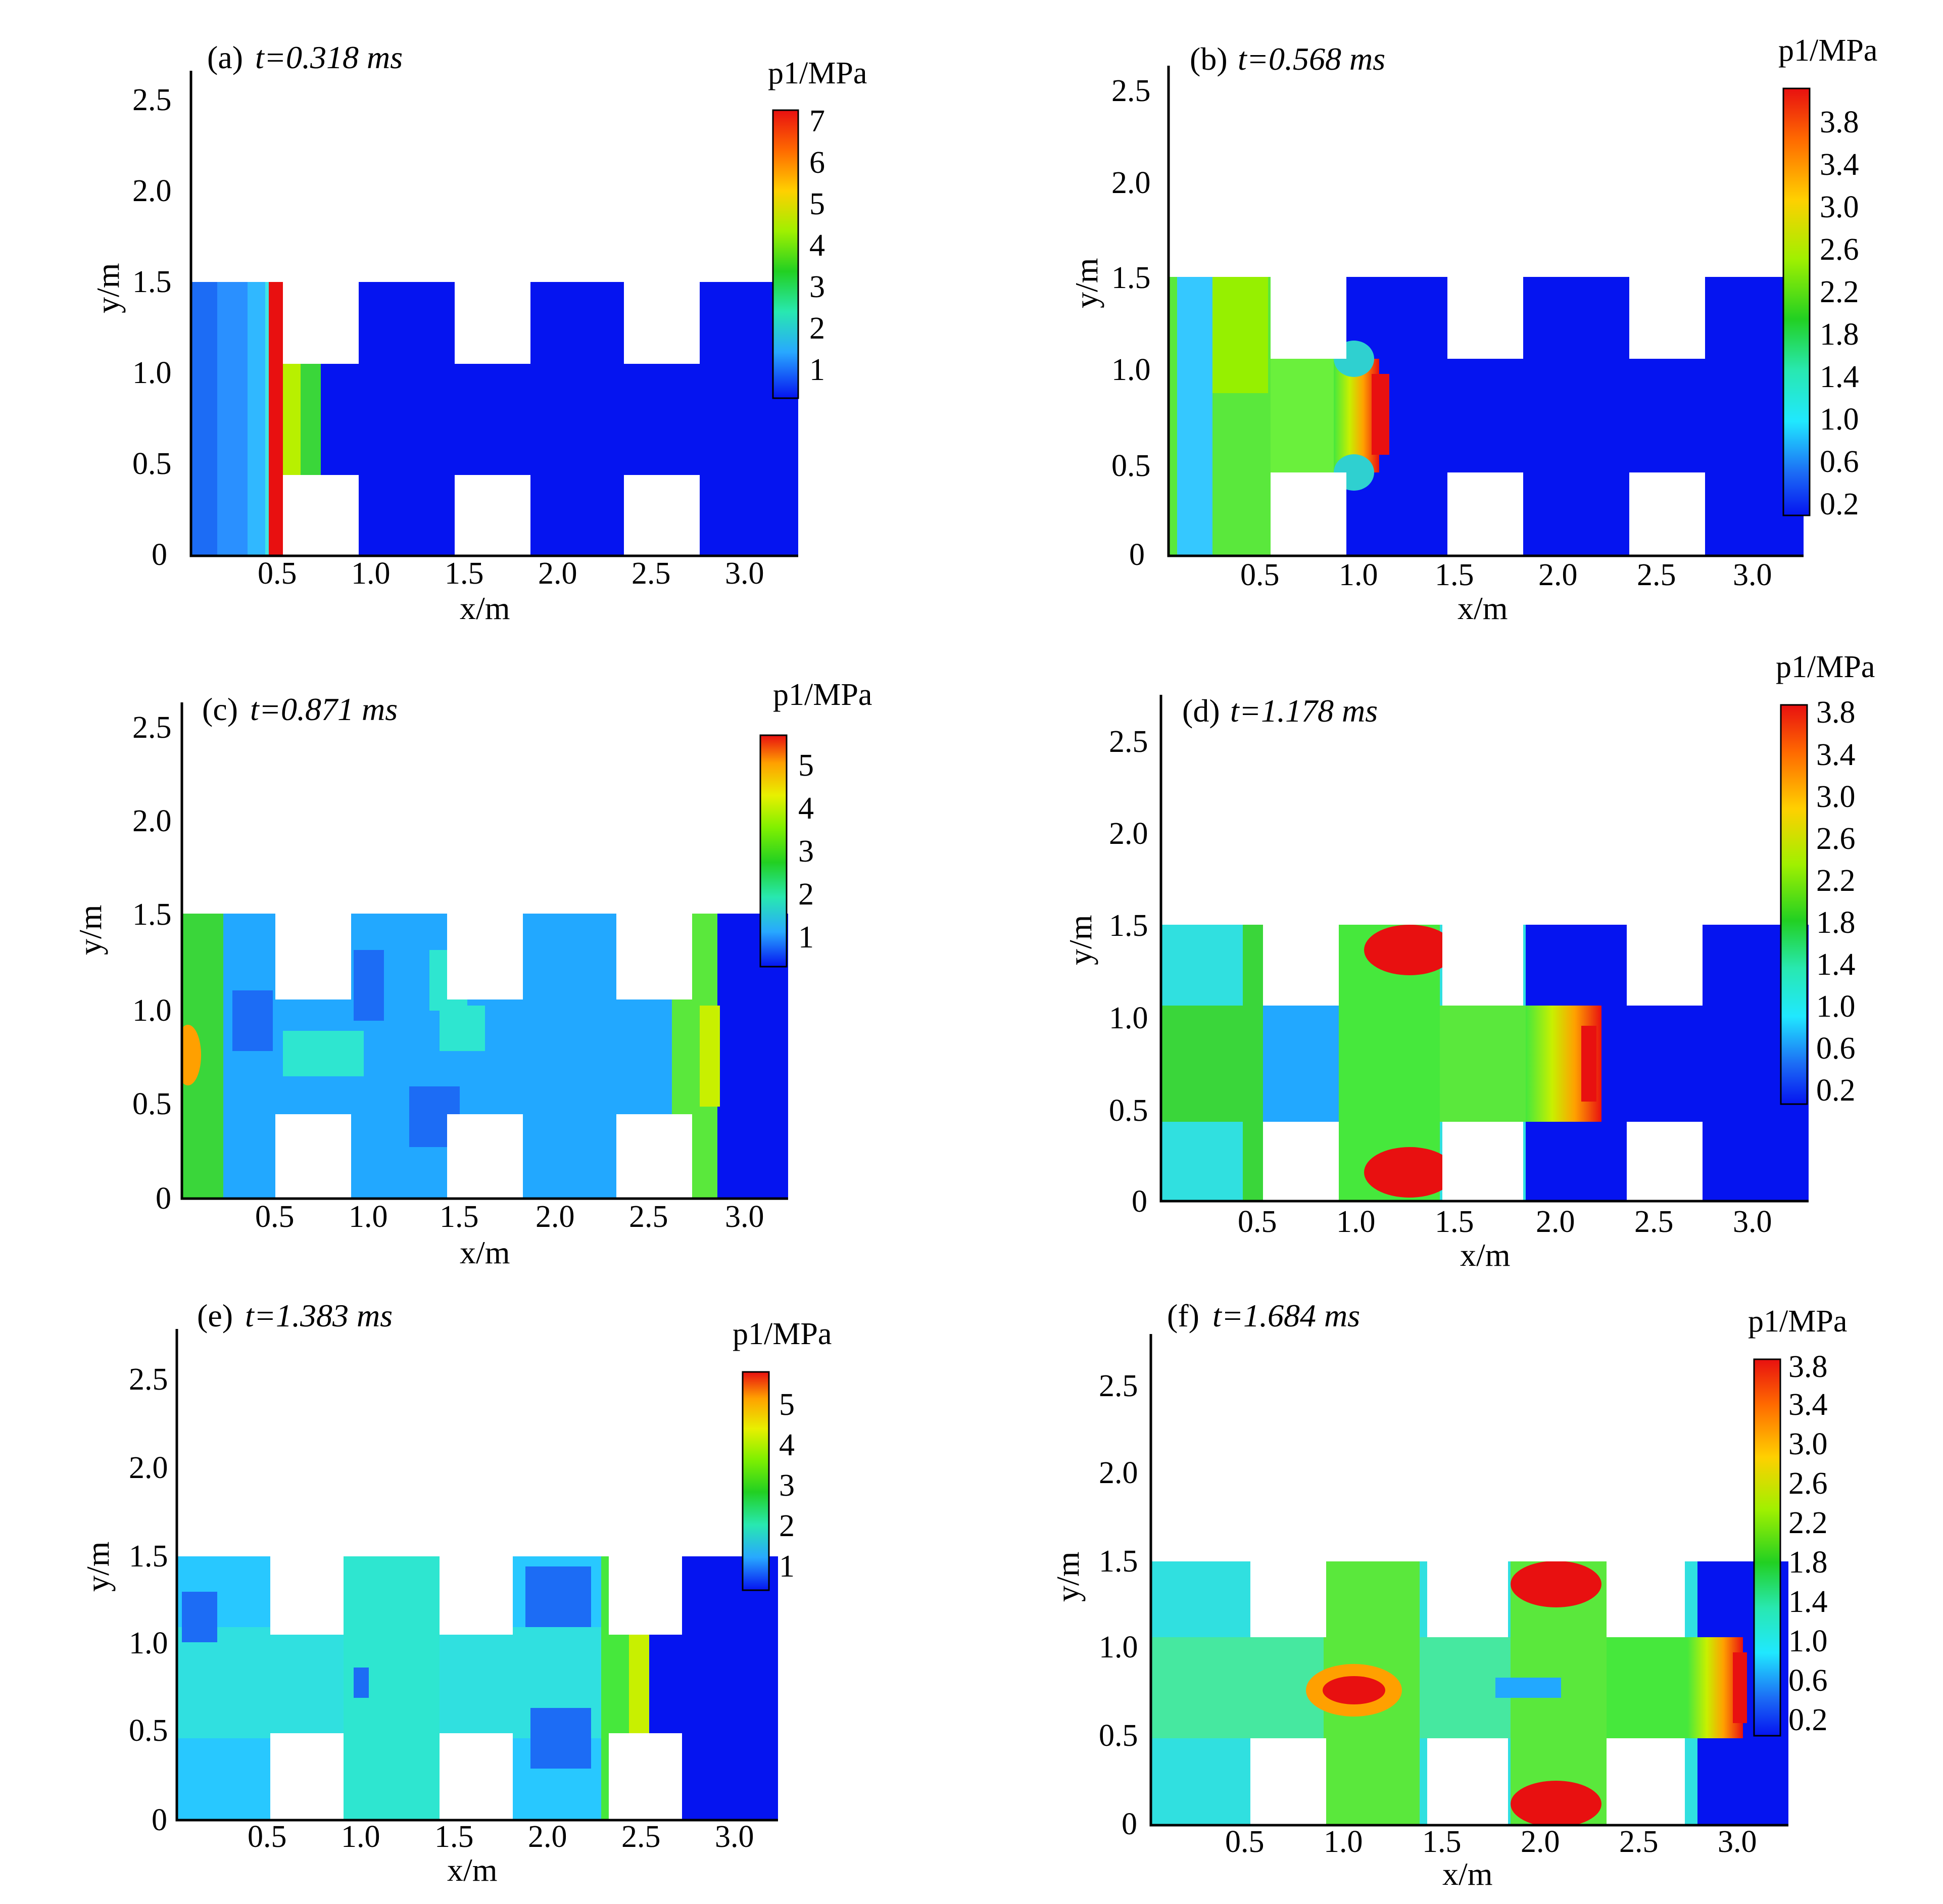  I want to click on xlabel-c: x/m, so click(485, 1252).